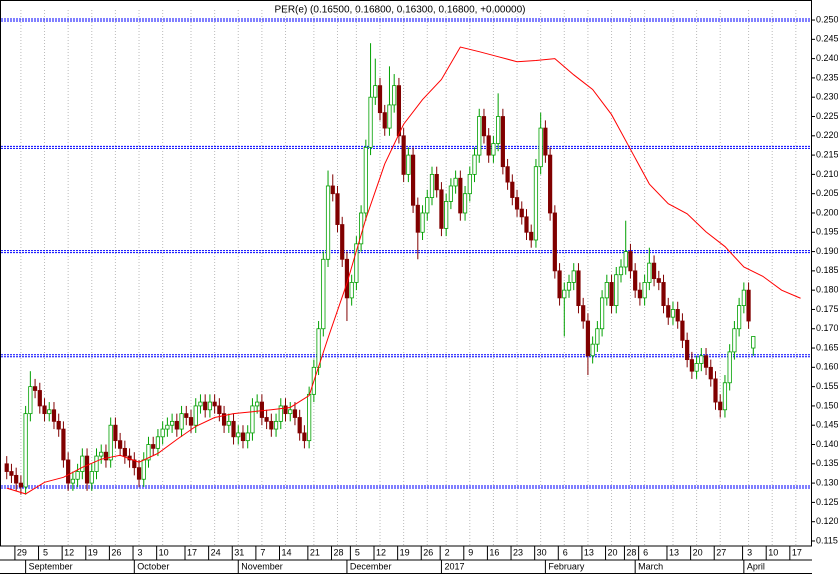 The width and height of the screenshot is (838, 574). Describe the element at coordinates (827, 521) in the screenshot. I see `y-tick-label: 0.120` at that location.